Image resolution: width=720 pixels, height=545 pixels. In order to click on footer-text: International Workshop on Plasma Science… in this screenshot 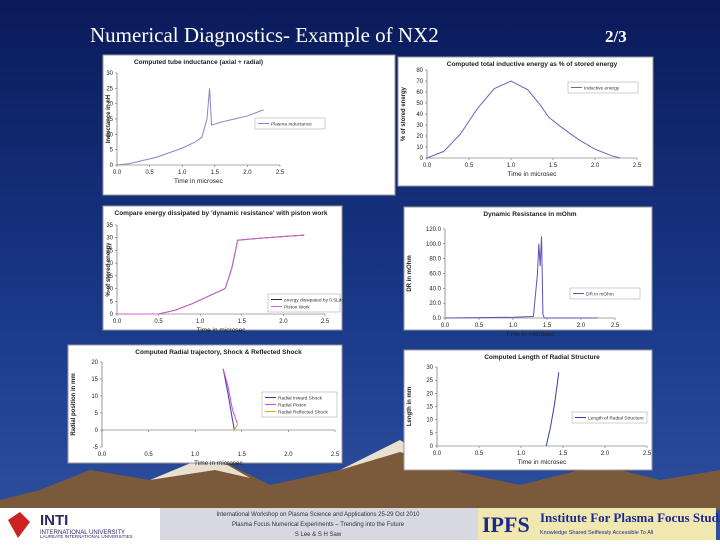, I will do `click(318, 515)`.